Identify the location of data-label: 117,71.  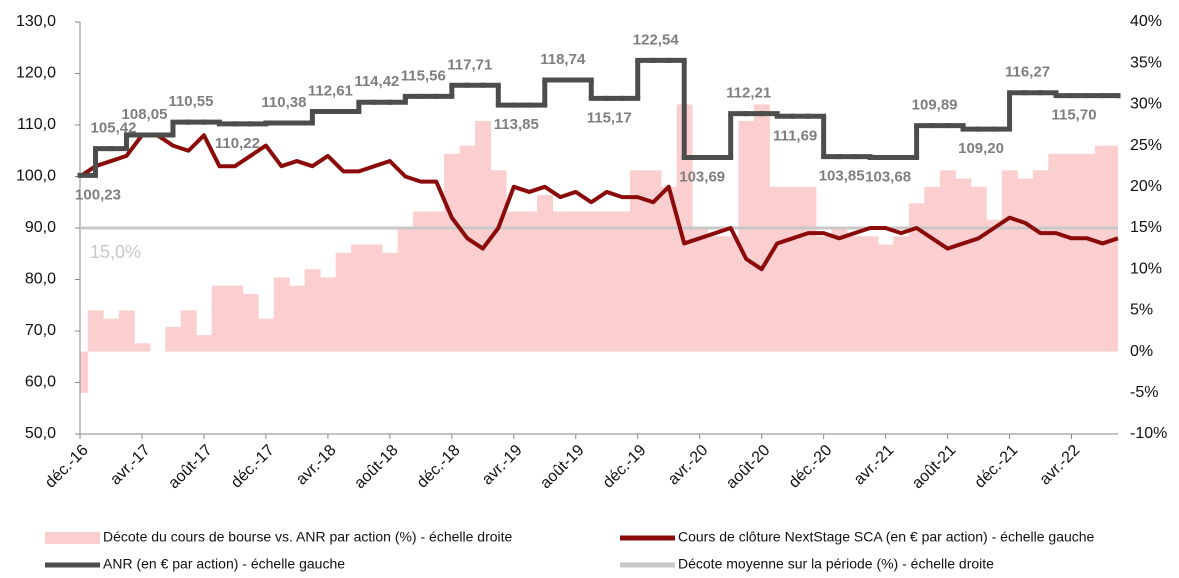
(469, 64).